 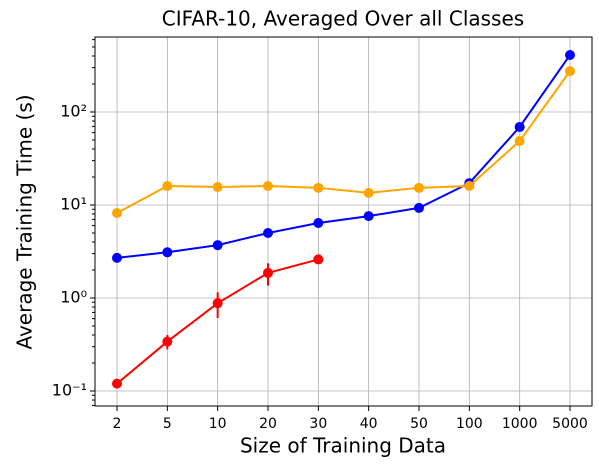 What do you see at coordinates (167, 424) in the screenshot?
I see `x-tick-label: 5` at bounding box center [167, 424].